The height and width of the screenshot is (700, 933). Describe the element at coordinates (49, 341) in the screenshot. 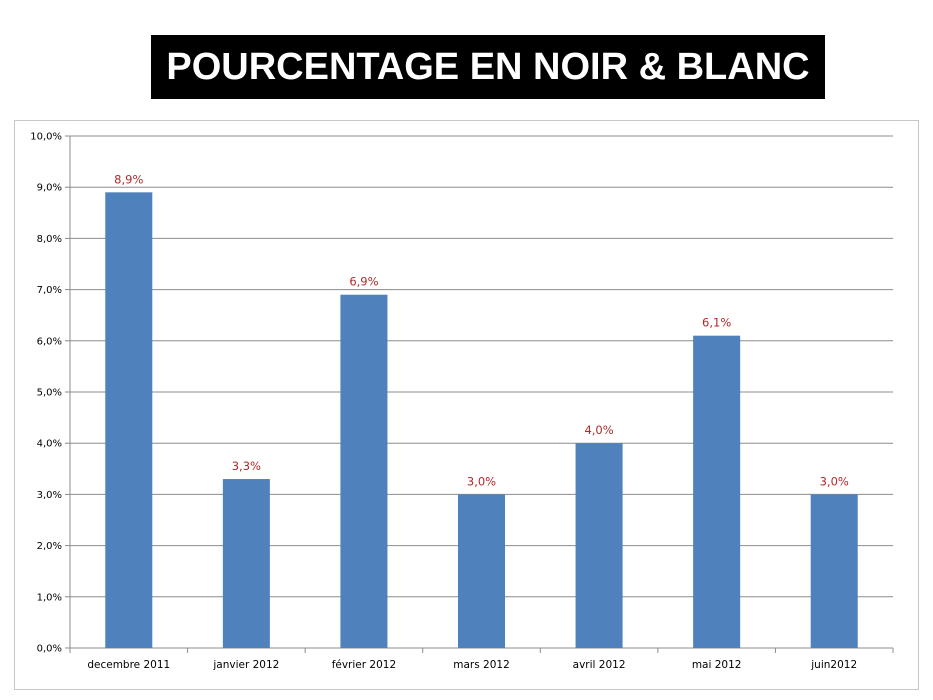

I see `y-tick-label: 6,0%` at that location.